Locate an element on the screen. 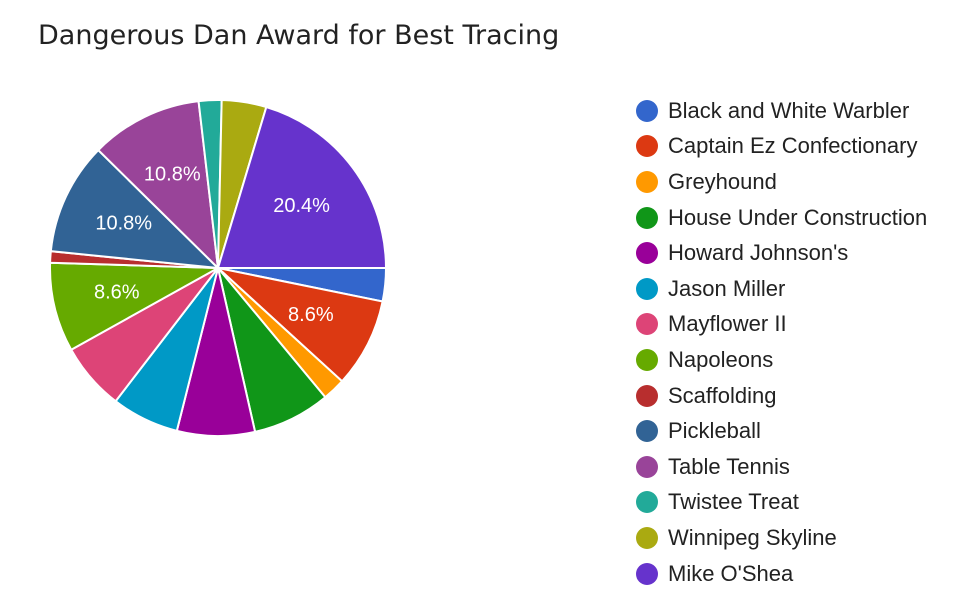 The image size is (969, 612). legend-item: Mike O'Shea is located at coordinates (781, 574).